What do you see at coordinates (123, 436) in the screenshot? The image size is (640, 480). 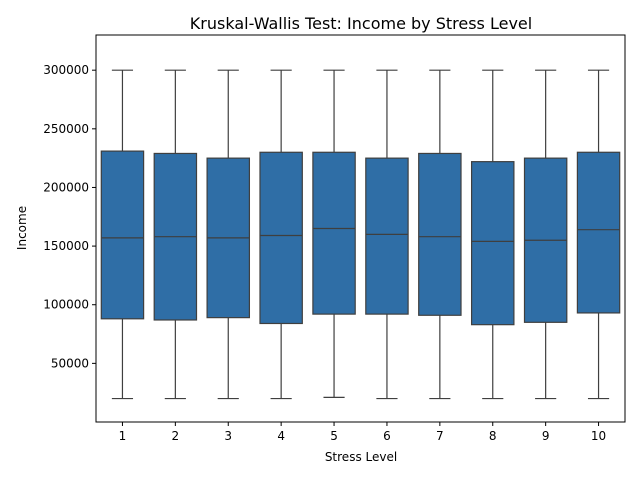 I see `x-tick-label: 1` at bounding box center [123, 436].